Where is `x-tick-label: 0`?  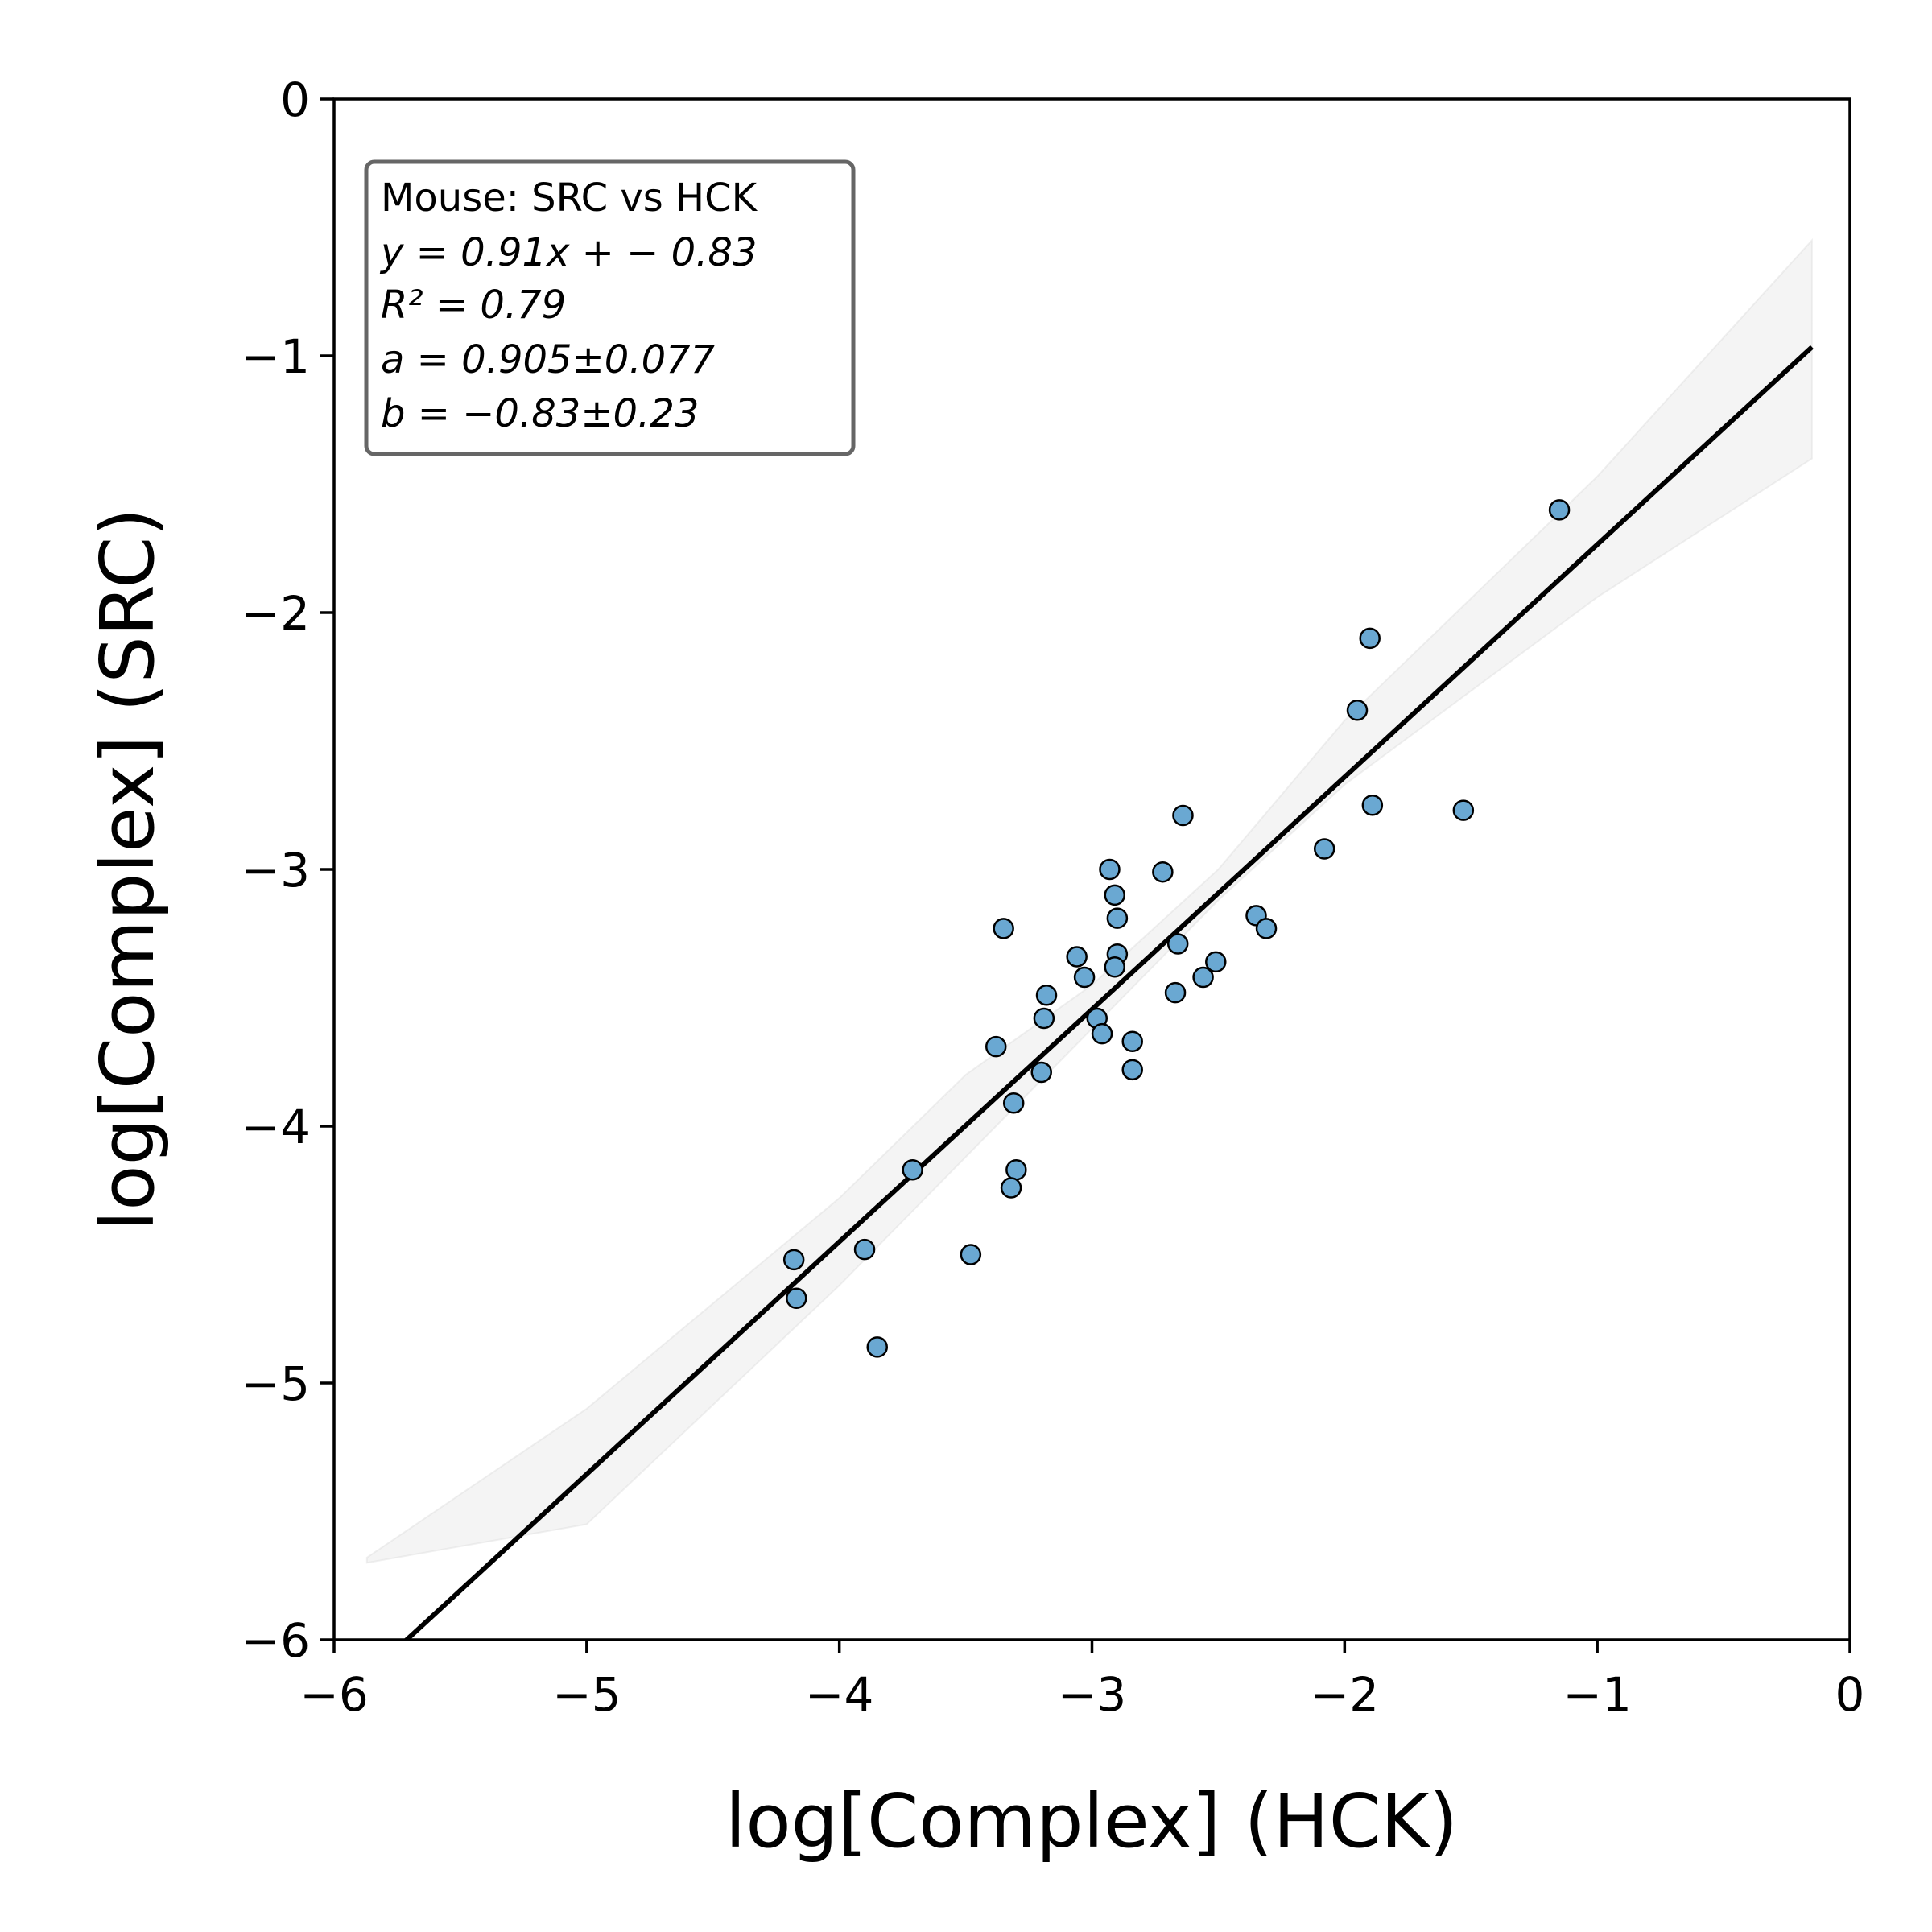 x-tick-label: 0 is located at coordinates (1850, 1694).